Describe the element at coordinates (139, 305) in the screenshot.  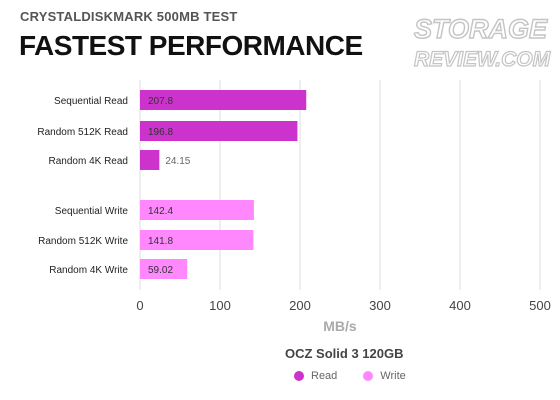
I see `x-tick-label: 0` at that location.